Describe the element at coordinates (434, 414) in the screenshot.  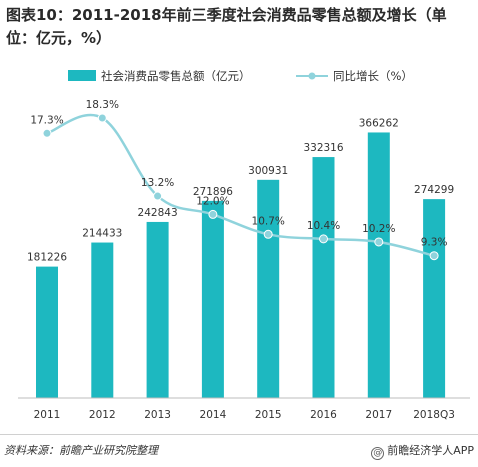
I see `x-tick-label-2018Q3: 2018Q3` at that location.